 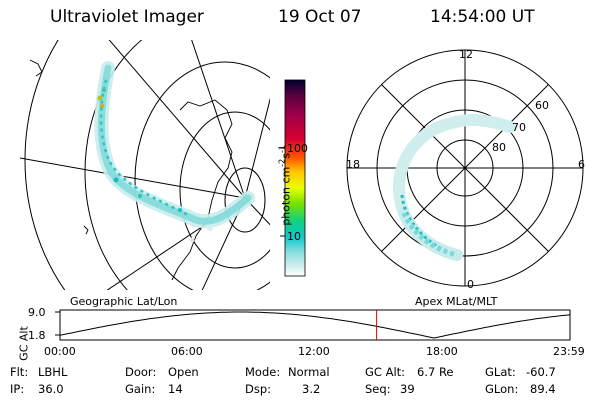 What do you see at coordinates (140, 389) in the screenshot?
I see `gain-label: Gain:` at bounding box center [140, 389].